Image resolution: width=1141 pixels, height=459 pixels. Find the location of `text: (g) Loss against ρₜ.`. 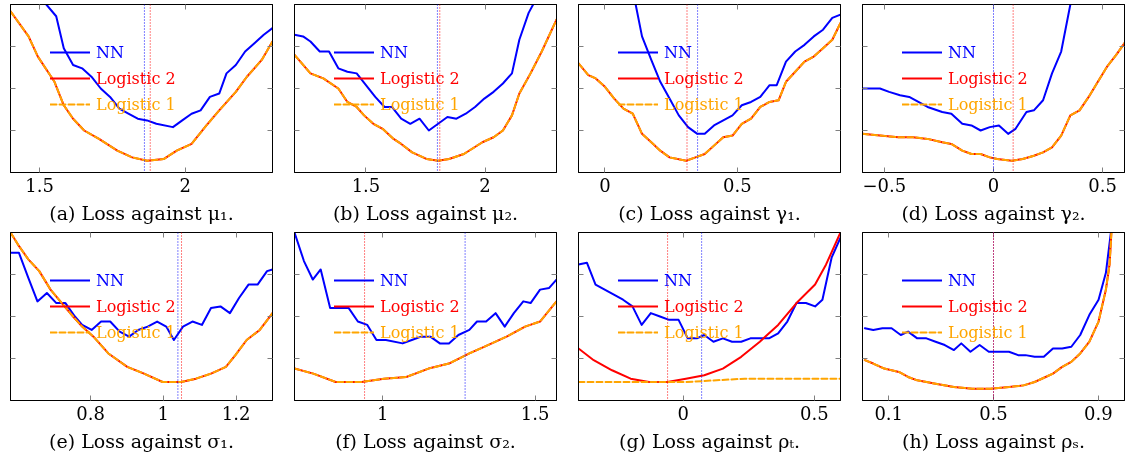

text: (g) Loss against ρₜ. is located at coordinates (709, 440).